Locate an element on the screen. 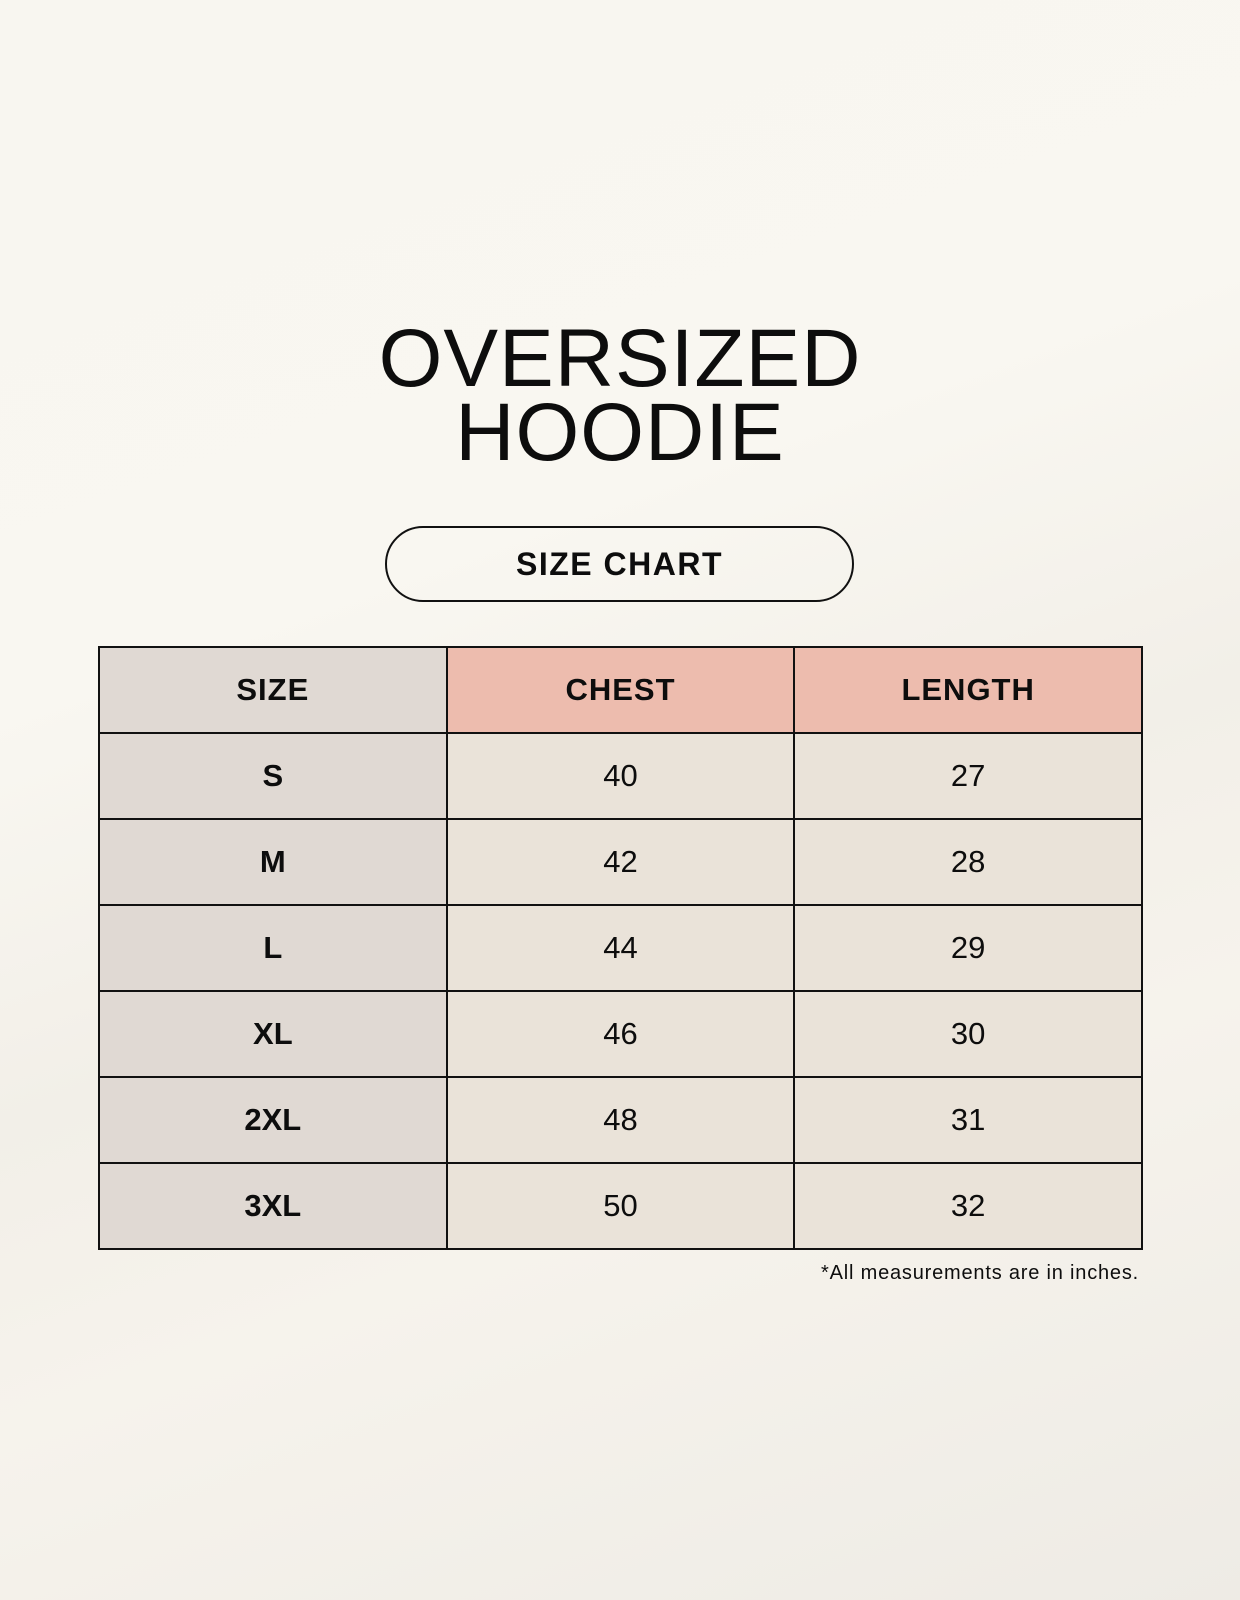 The image size is (1240, 1600). header-length: LENGTH is located at coordinates (968, 690).